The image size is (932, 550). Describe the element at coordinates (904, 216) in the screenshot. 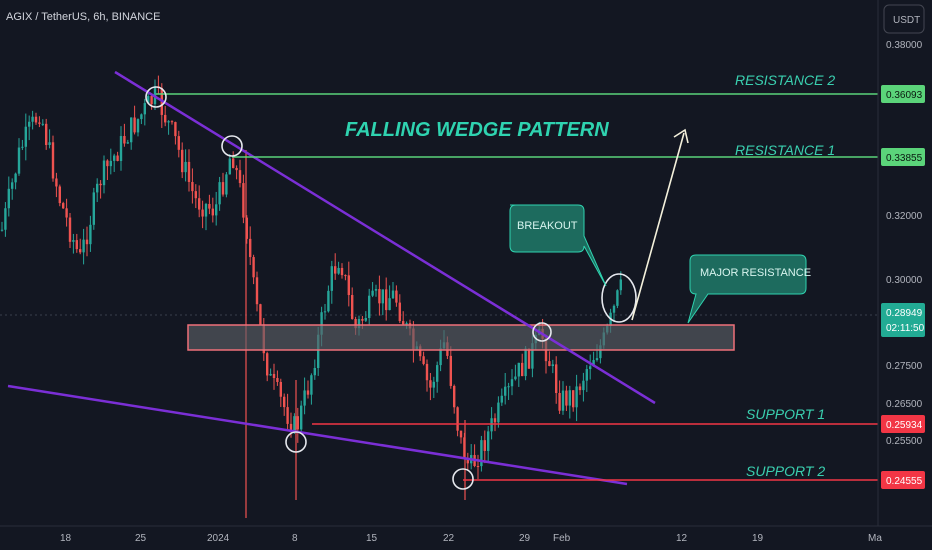

I see `y-tick: 0.32000` at that location.